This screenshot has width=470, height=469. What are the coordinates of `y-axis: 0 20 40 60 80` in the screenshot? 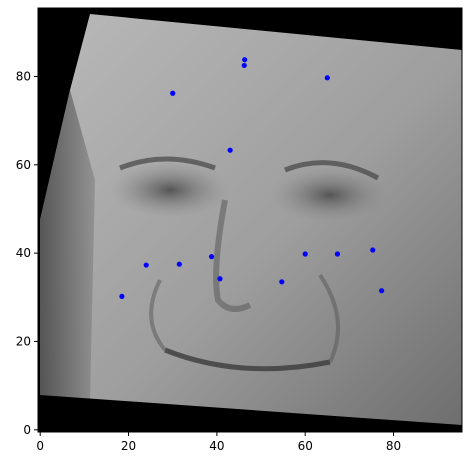 It's located at (27, 253).